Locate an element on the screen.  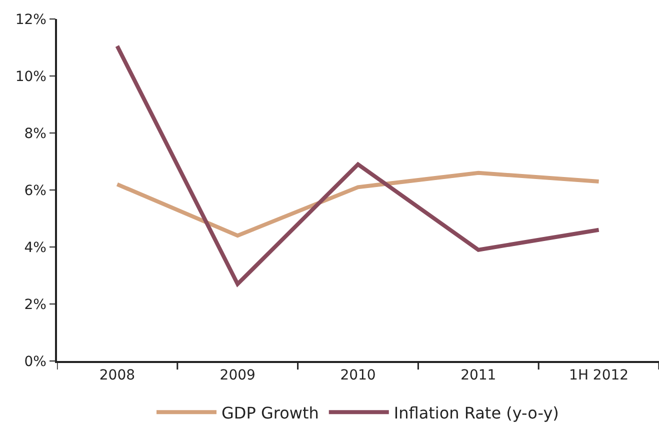
x-tick-label: 1H 2012 is located at coordinates (599, 376).